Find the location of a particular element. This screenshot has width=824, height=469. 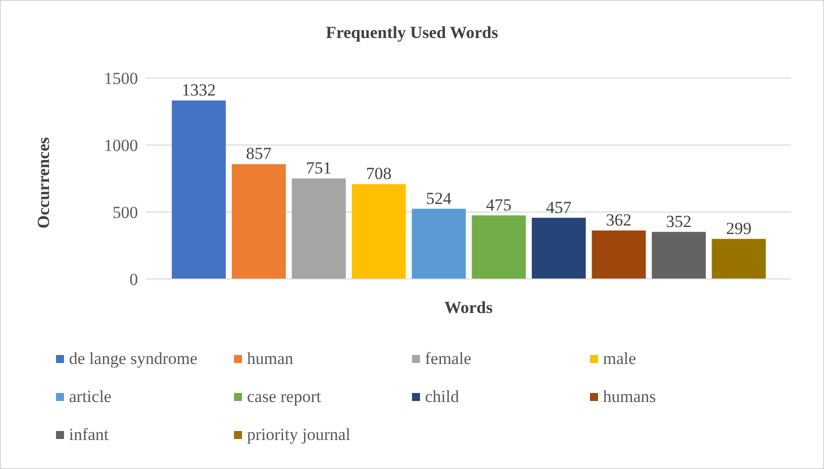

data-label: 751 is located at coordinates (319, 168).